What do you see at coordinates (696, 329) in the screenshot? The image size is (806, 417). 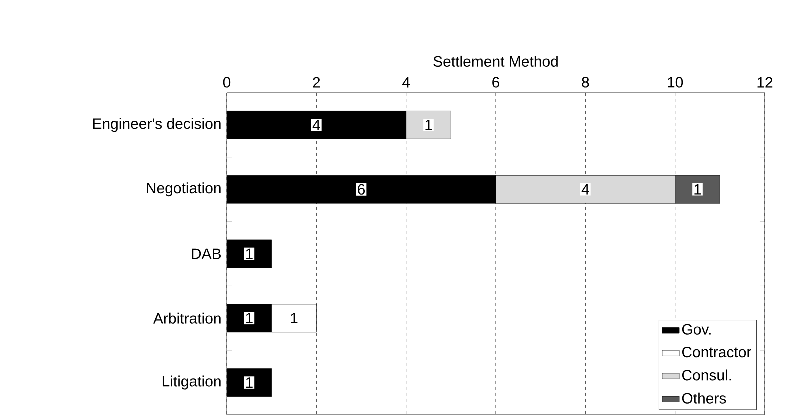 I see `legend-label: Gov.` at bounding box center [696, 329].